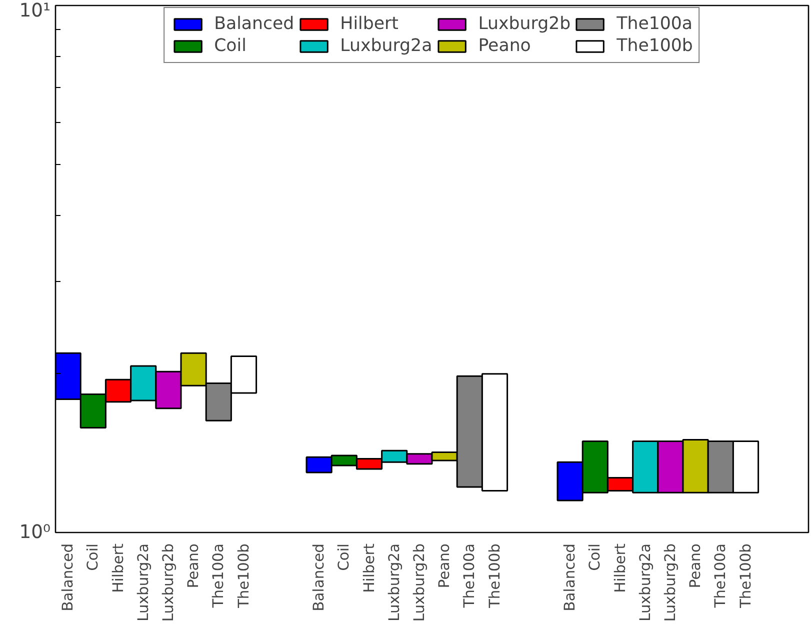  Describe the element at coordinates (369, 24) in the screenshot. I see `legend-label: Hilbert` at that location.